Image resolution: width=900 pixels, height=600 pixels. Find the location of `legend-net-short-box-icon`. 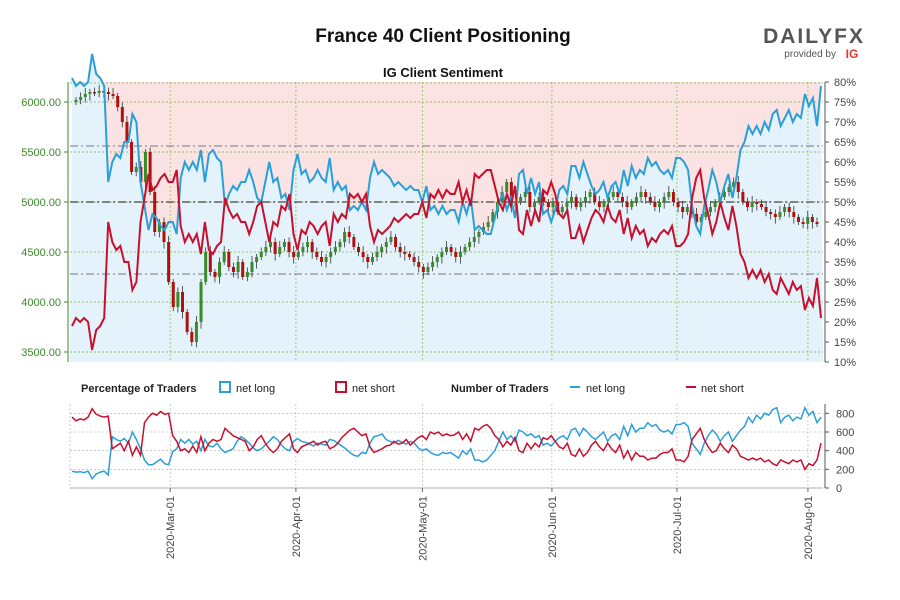

legend-net-short-box-icon is located at coordinates (341, 387).